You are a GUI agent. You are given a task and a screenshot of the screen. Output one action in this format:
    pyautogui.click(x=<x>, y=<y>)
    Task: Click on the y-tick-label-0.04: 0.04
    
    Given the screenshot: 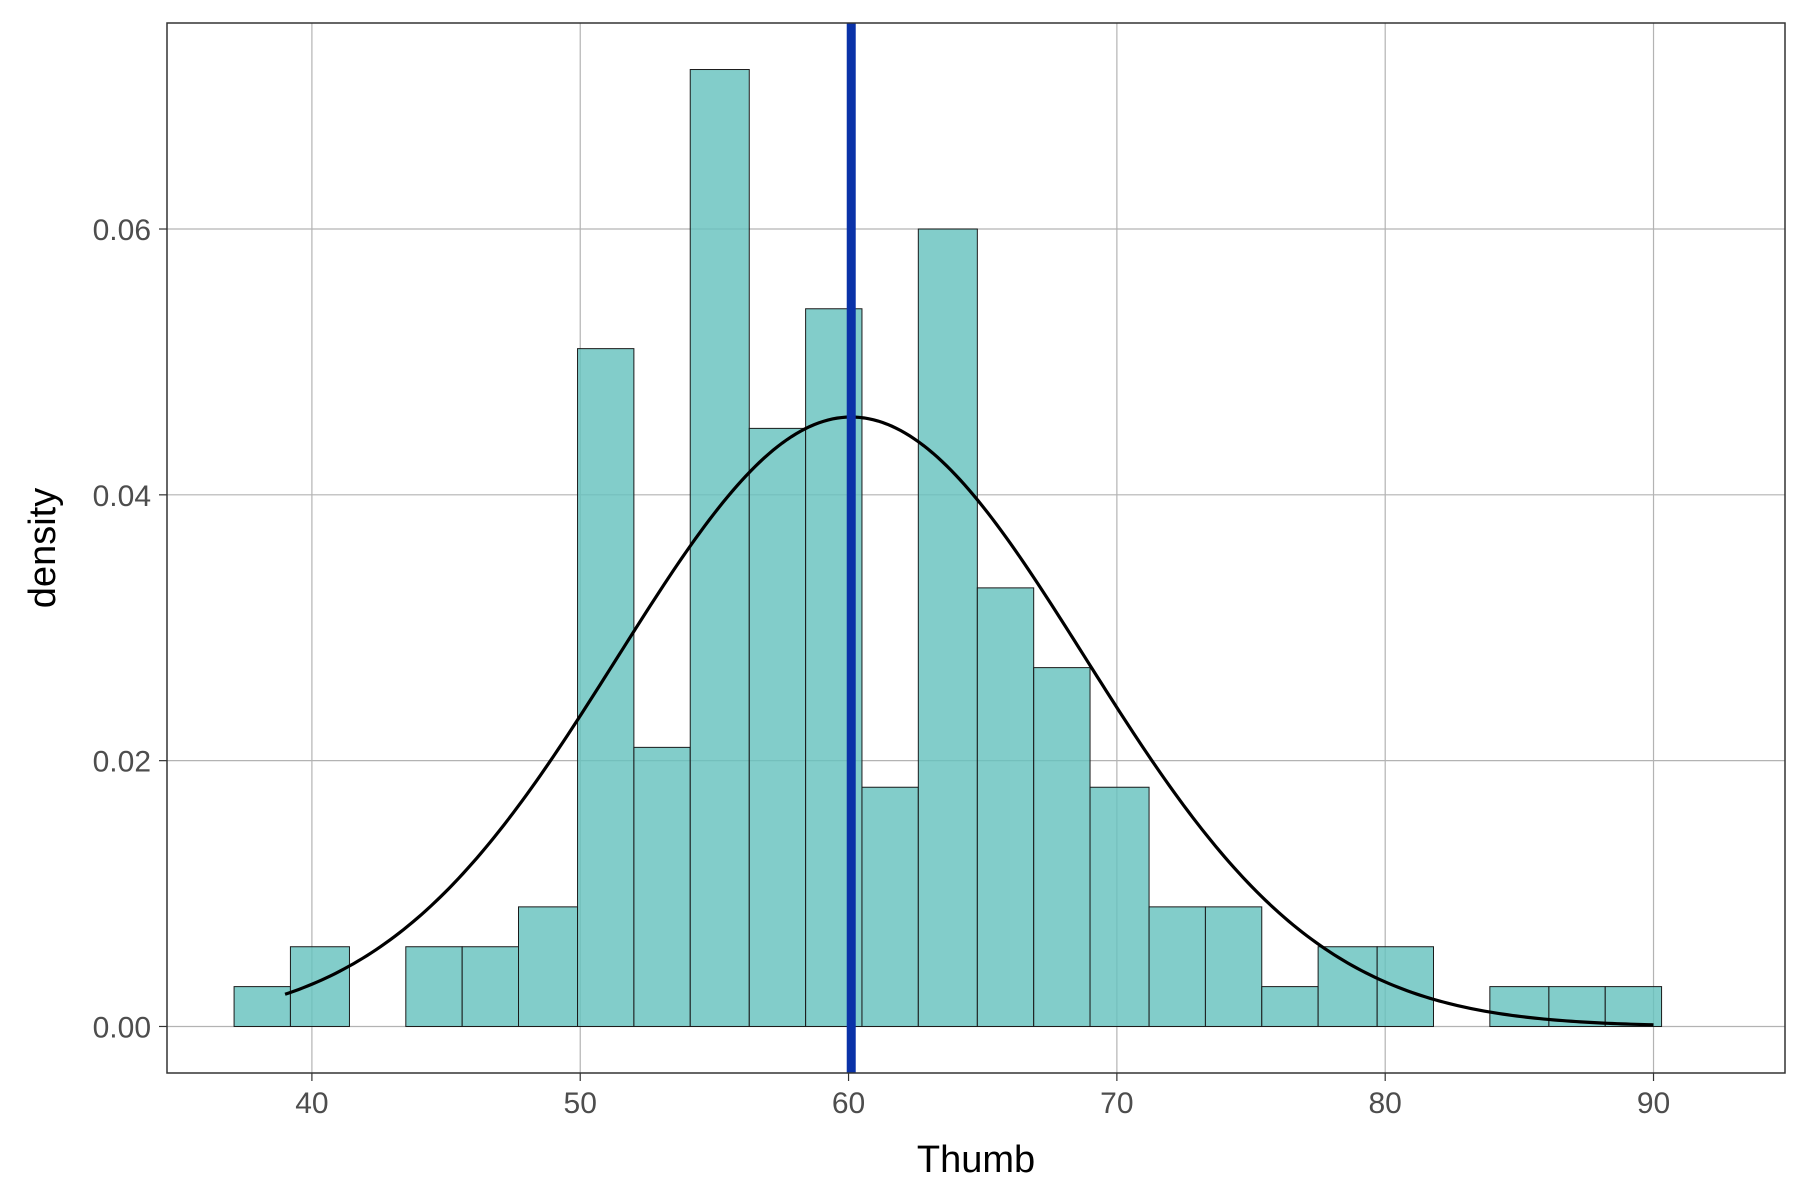 What is the action you would take?
    pyautogui.click(x=122, y=496)
    